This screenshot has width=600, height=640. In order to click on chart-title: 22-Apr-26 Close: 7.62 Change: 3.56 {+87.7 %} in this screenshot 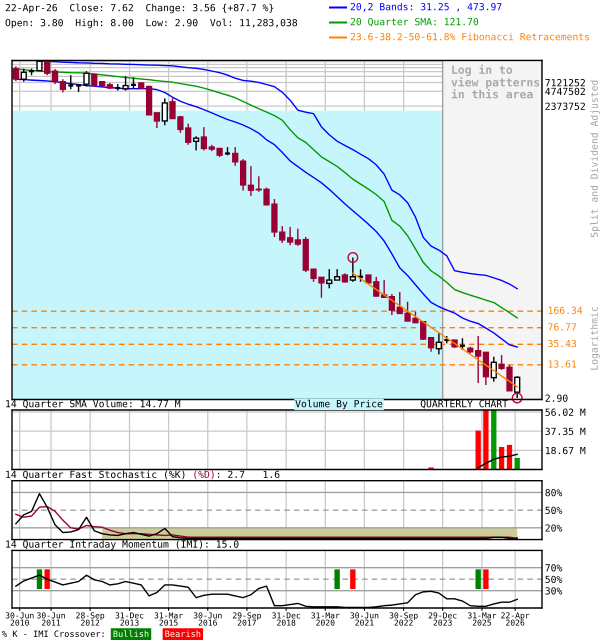, I will do `click(140, 9)`.